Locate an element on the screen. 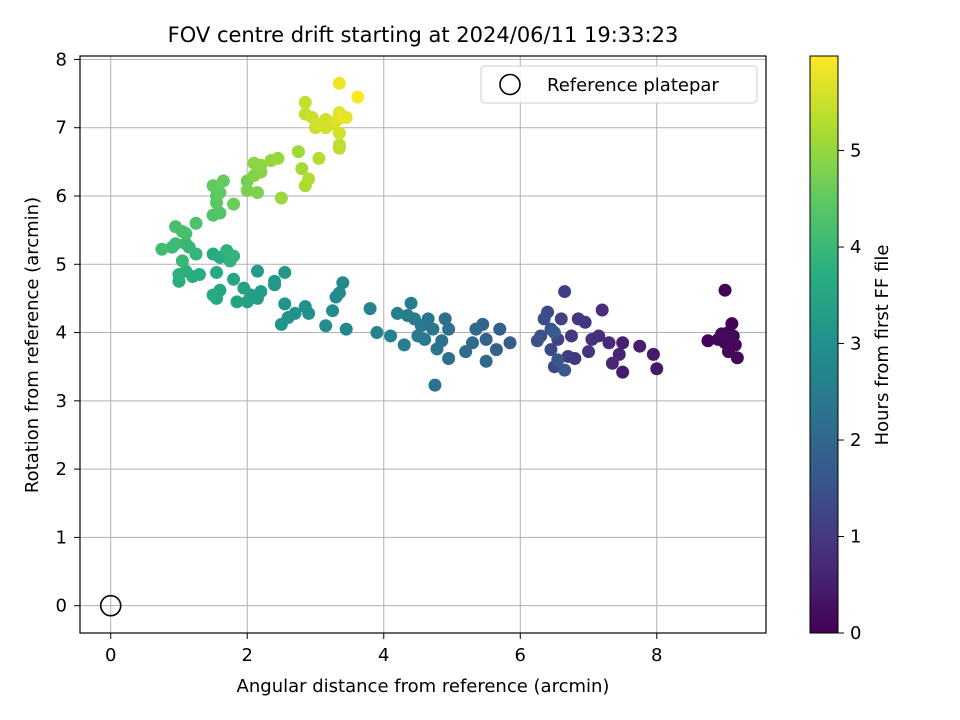  y-tick-label: 3 is located at coordinates (61, 401).